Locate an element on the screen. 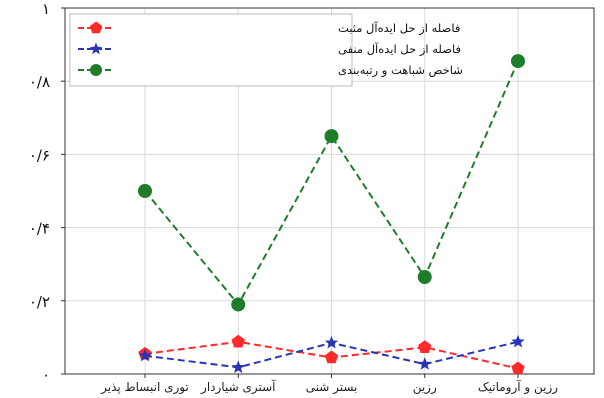 Image resolution: width=604 pixels, height=398 pixels. y-tick-label: ۰/۸ is located at coordinates (39, 82).